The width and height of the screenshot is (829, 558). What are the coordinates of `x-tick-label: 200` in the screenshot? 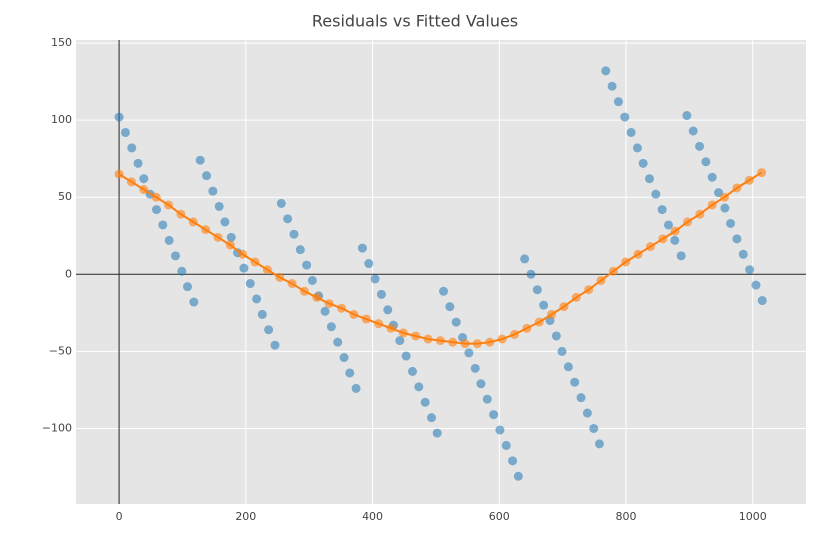 It's located at (245, 516).